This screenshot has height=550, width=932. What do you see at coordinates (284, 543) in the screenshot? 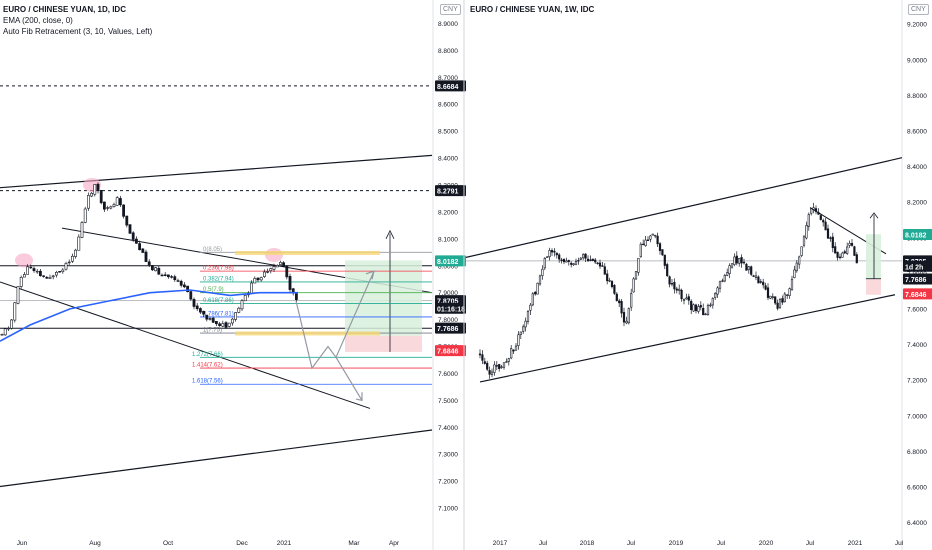
I see `left-x-tick-label: 2021` at bounding box center [284, 543].